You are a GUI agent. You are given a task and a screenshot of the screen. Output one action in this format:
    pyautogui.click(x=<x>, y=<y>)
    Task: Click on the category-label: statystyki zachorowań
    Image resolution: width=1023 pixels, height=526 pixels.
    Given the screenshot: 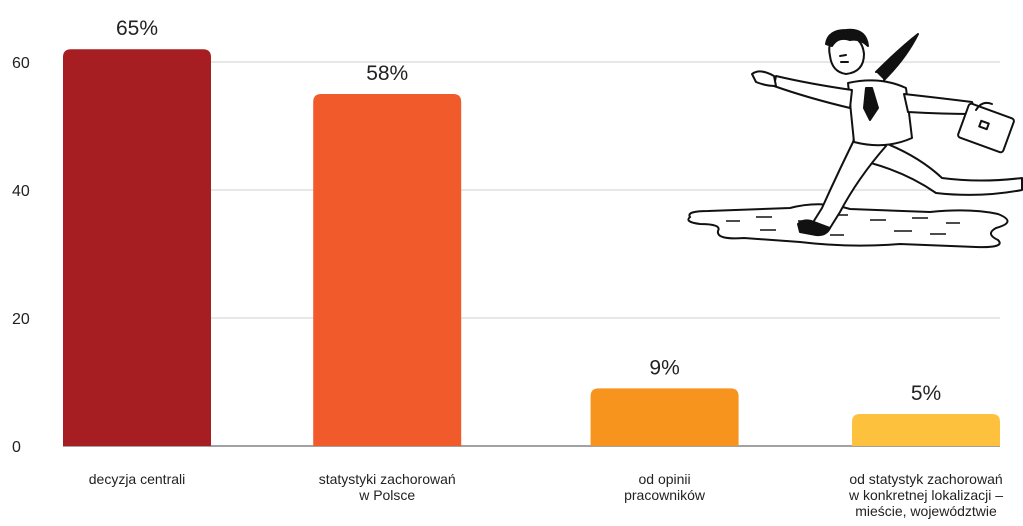 What is the action you would take?
    pyautogui.click(x=387, y=479)
    